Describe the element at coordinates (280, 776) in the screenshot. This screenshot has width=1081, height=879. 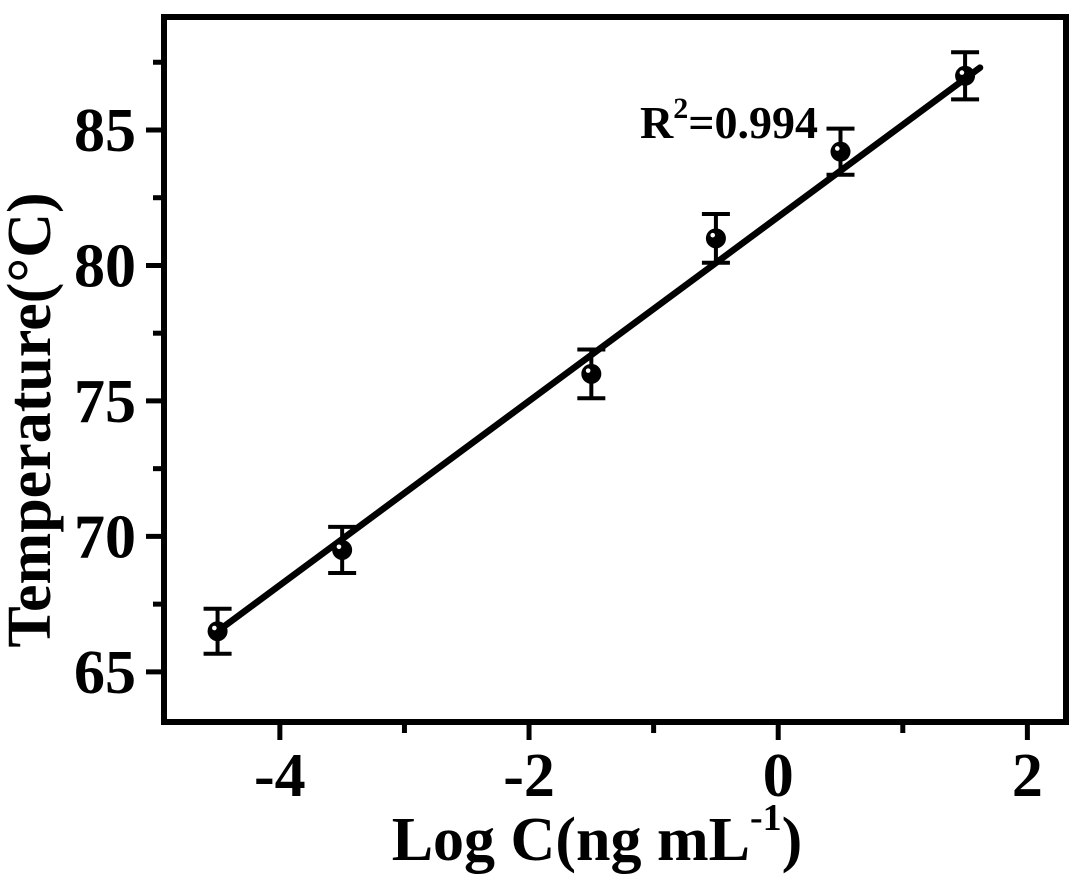
I see `x-tick-label: -4` at that location.